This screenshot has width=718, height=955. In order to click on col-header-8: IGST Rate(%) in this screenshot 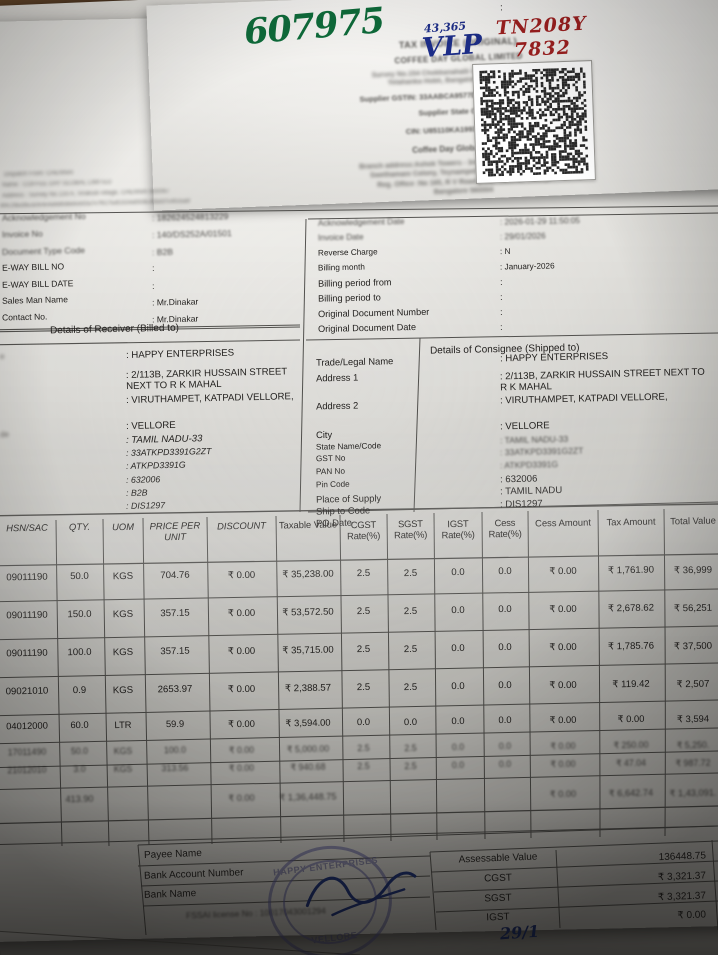, I will do `click(458, 528)`.